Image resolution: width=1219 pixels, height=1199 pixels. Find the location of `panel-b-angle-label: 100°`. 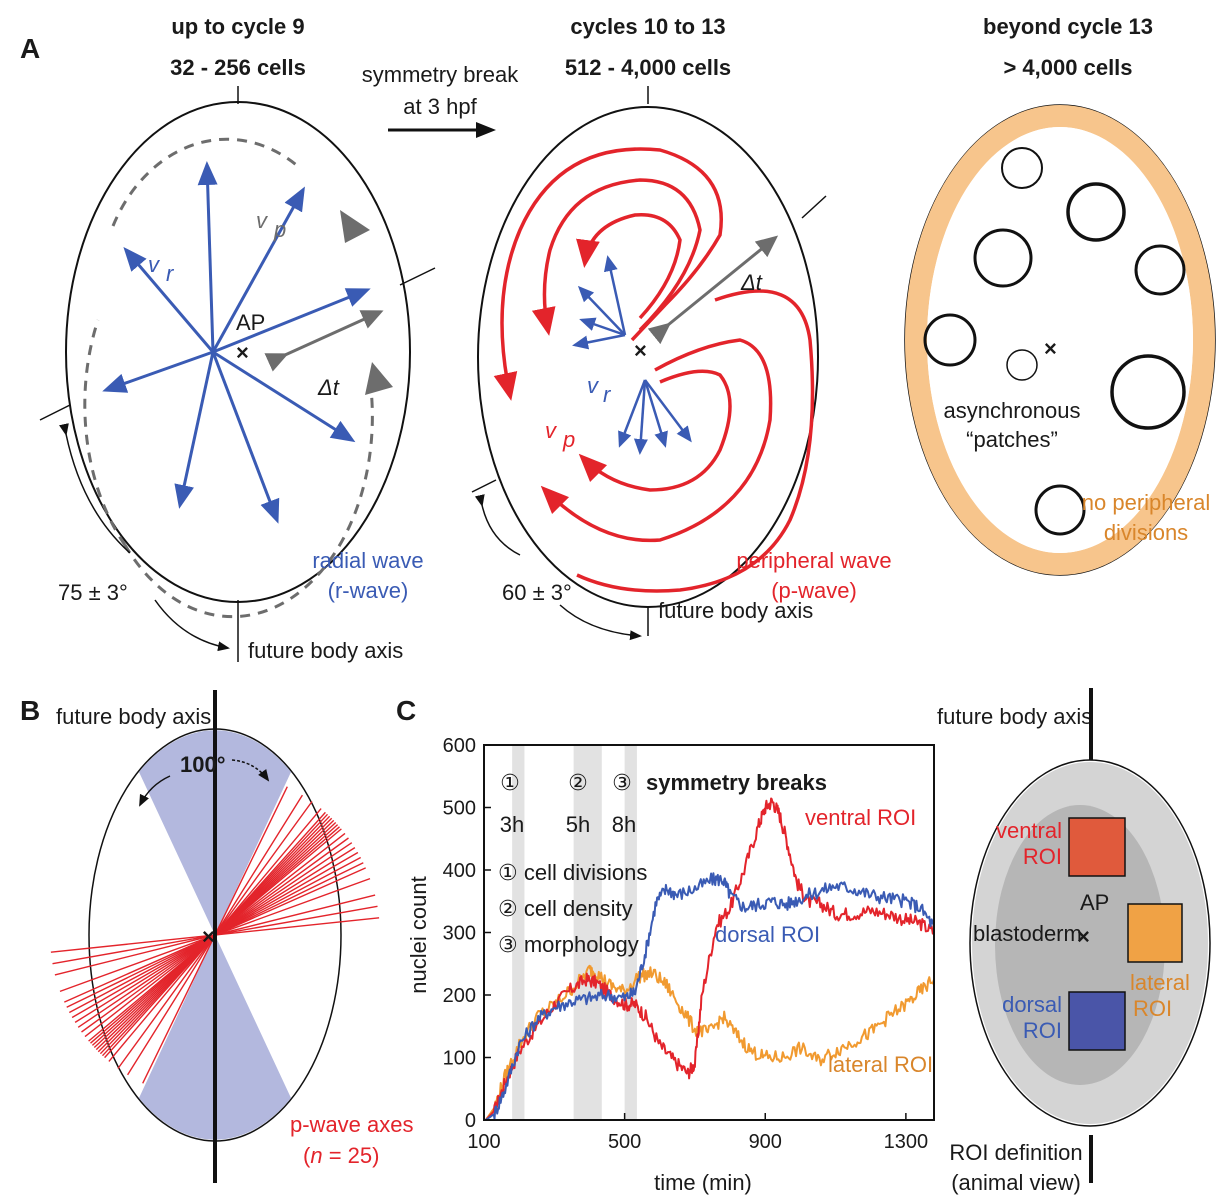

panel-b-angle-label: 100° is located at coordinates (203, 764).